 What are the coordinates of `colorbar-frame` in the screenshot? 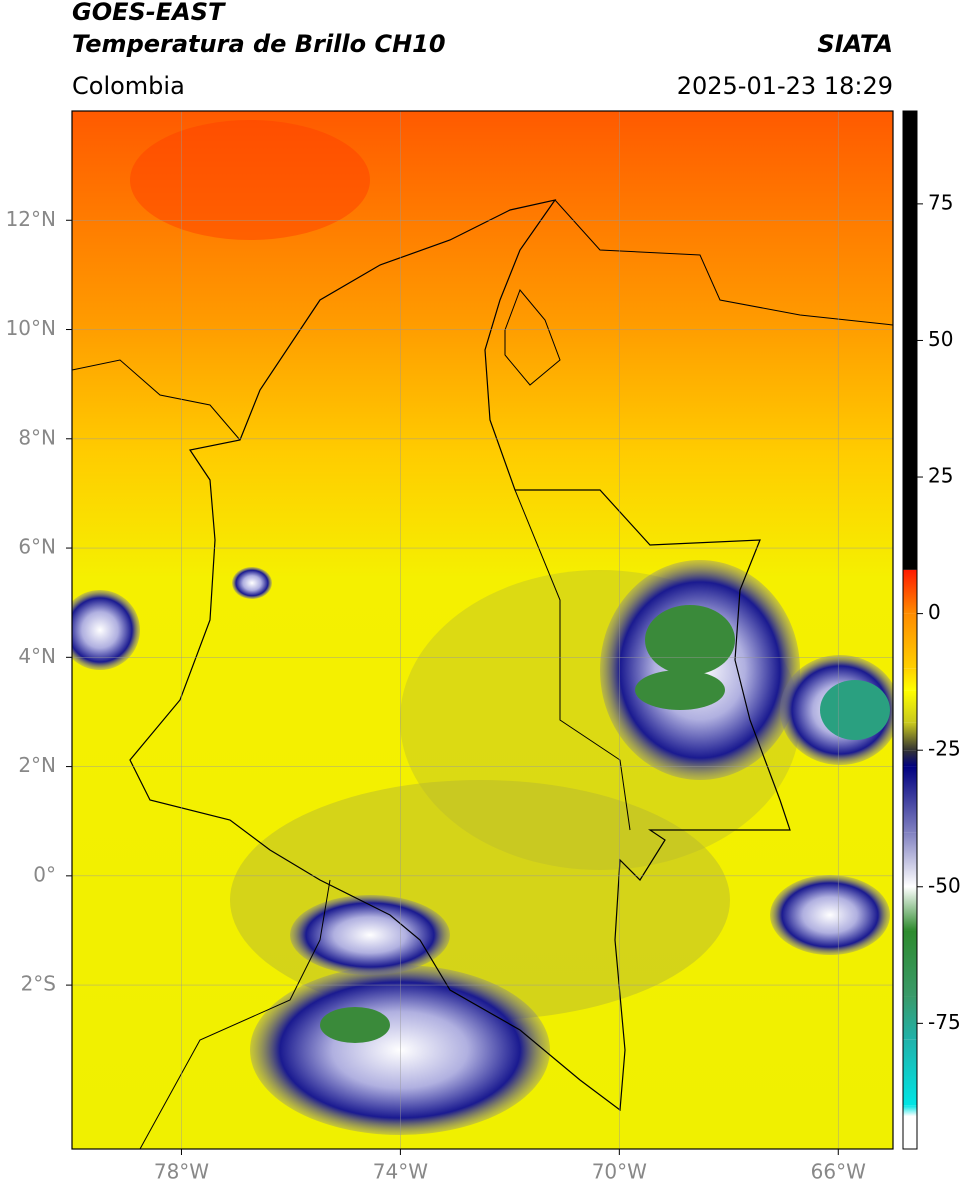 It's located at (910, 630).